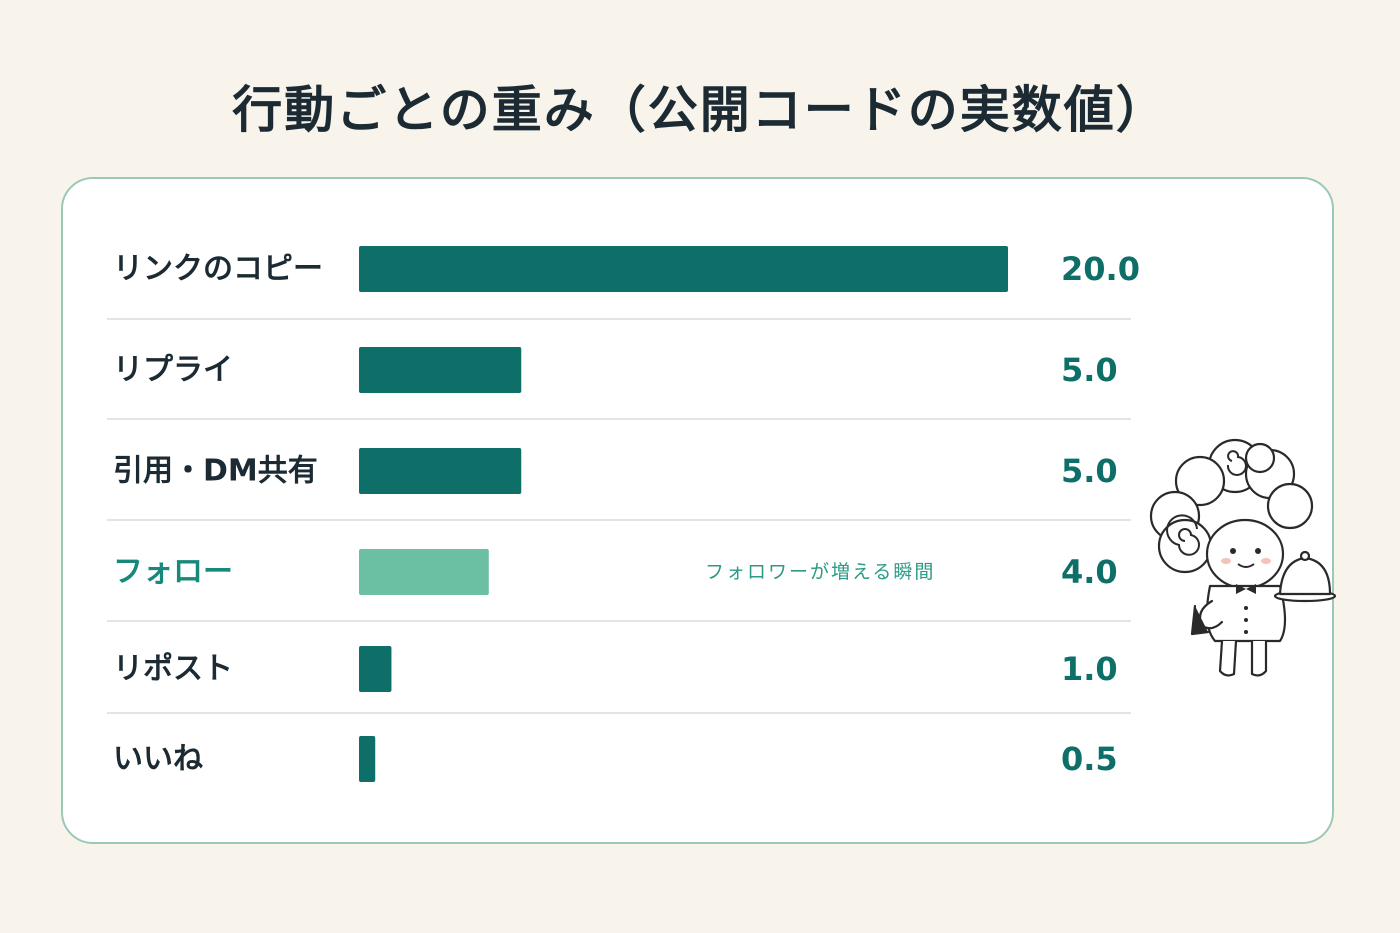 The width and height of the screenshot is (1400, 933). Describe the element at coordinates (1089, 669) in the screenshot. I see `value-label: 1.0` at that location.